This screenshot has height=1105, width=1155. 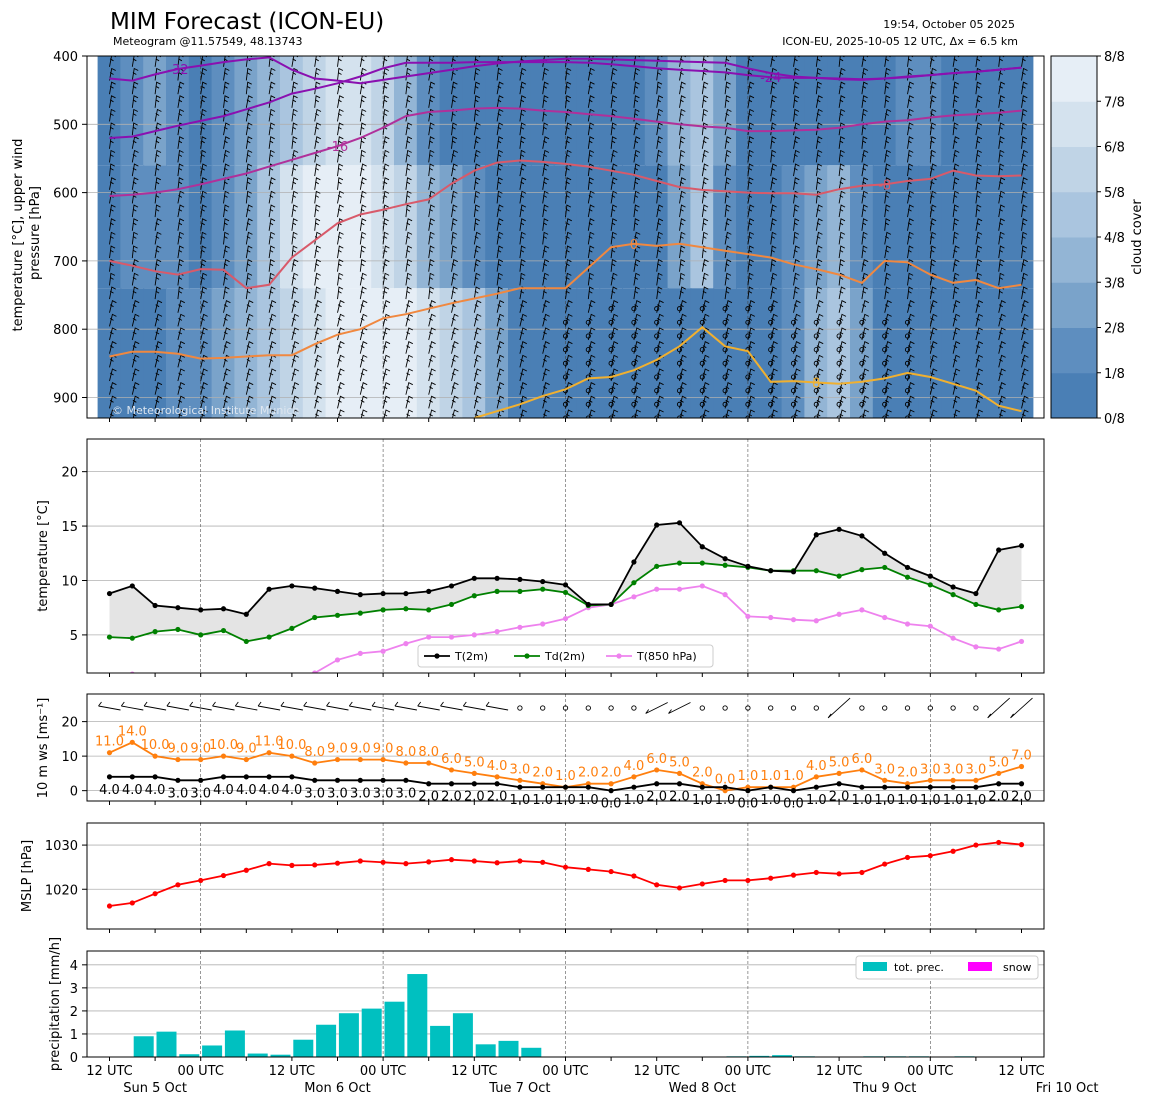 What do you see at coordinates (930, 780) in the screenshot?
I see `gust-line-point` at bounding box center [930, 780].